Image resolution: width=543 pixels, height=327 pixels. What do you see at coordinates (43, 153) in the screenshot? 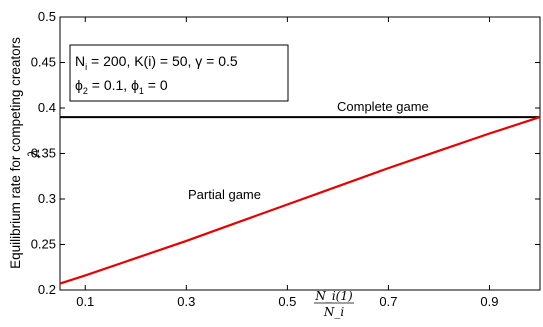
I see `y-tick-label: 0.35` at bounding box center [43, 153].